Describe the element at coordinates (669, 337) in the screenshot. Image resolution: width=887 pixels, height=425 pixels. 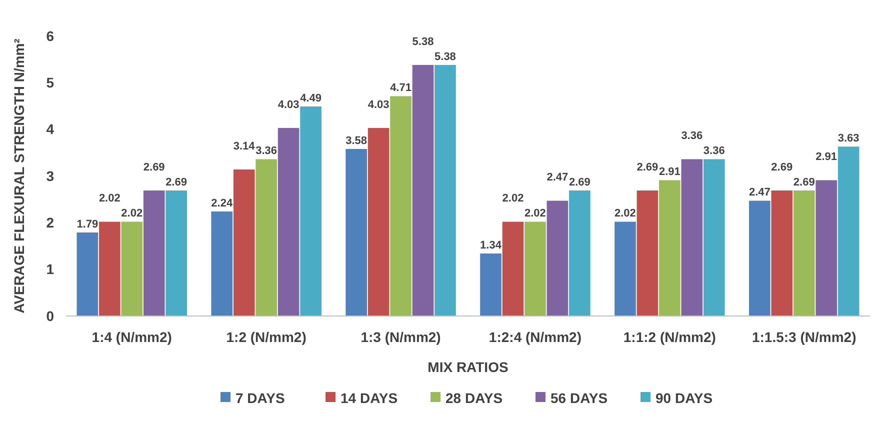
I see `x-tick-label: 1:1:2 (N/mm2)` at that location.